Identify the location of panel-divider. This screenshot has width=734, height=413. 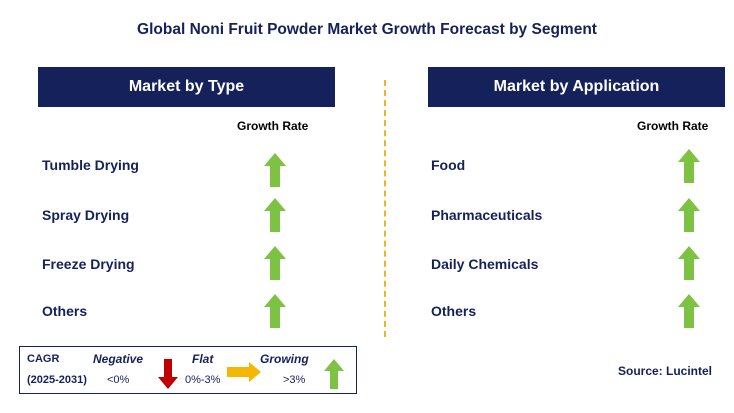
(385, 208).